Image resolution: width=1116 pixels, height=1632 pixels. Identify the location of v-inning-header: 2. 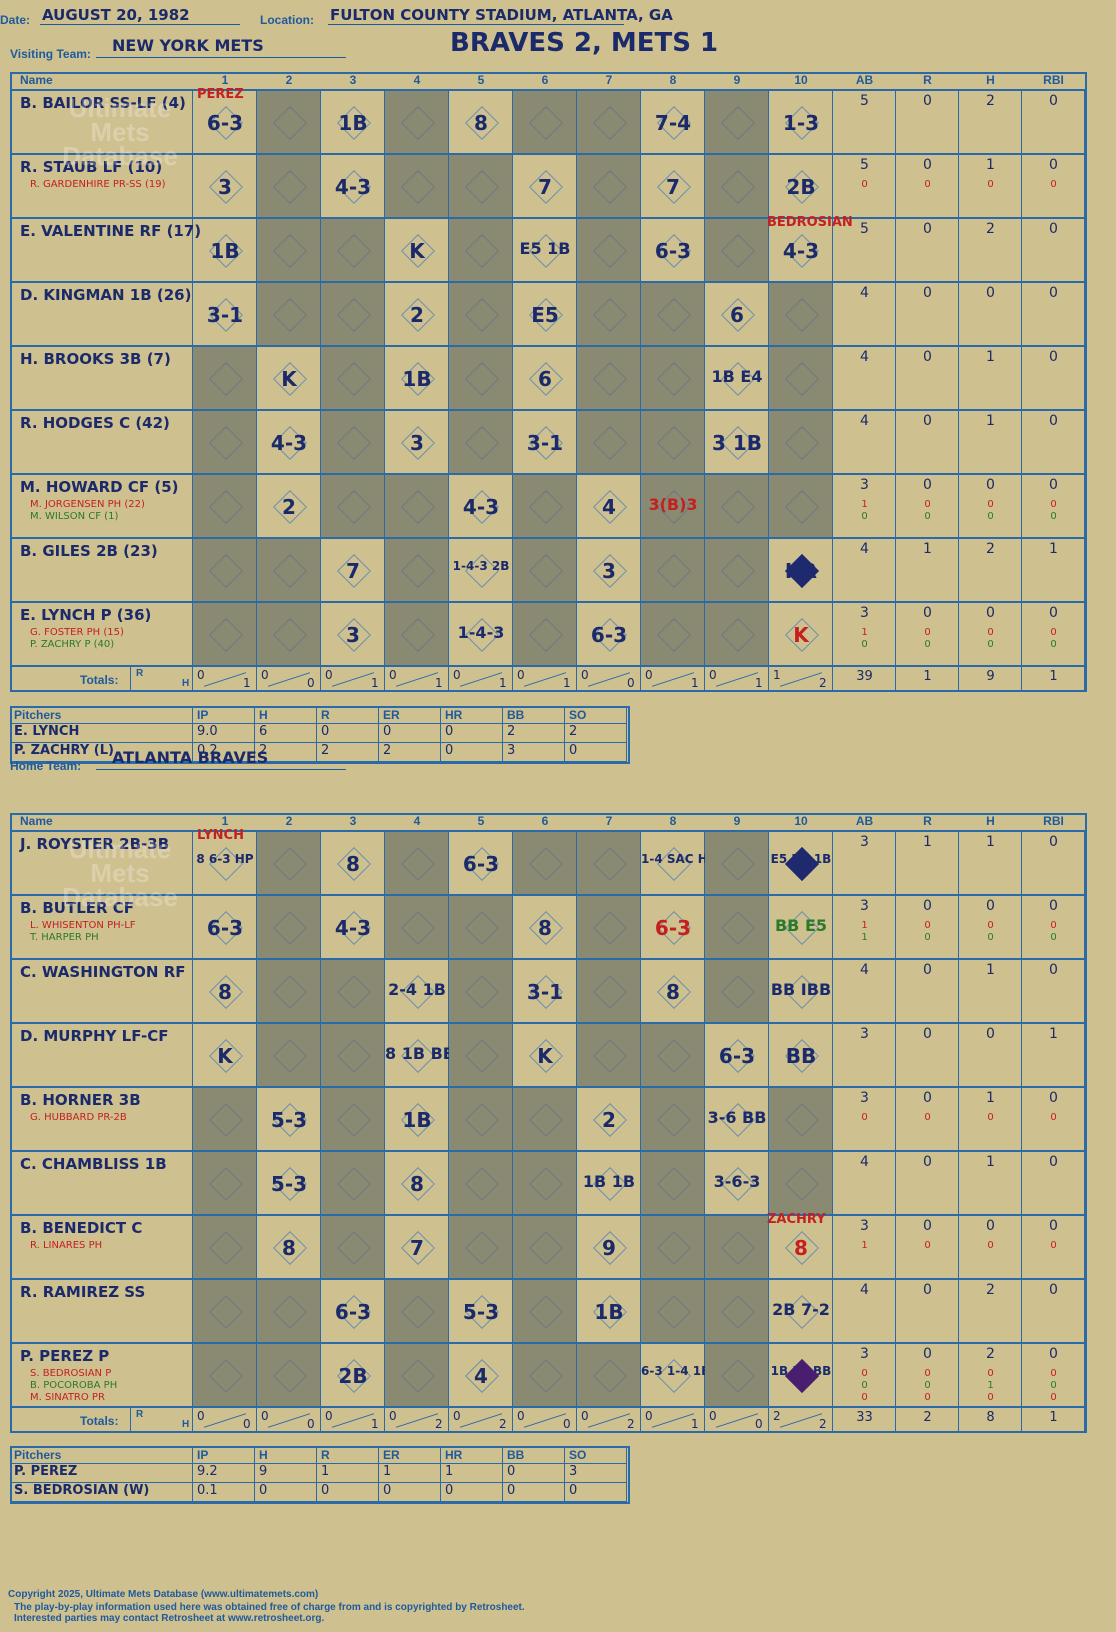
(289, 80).